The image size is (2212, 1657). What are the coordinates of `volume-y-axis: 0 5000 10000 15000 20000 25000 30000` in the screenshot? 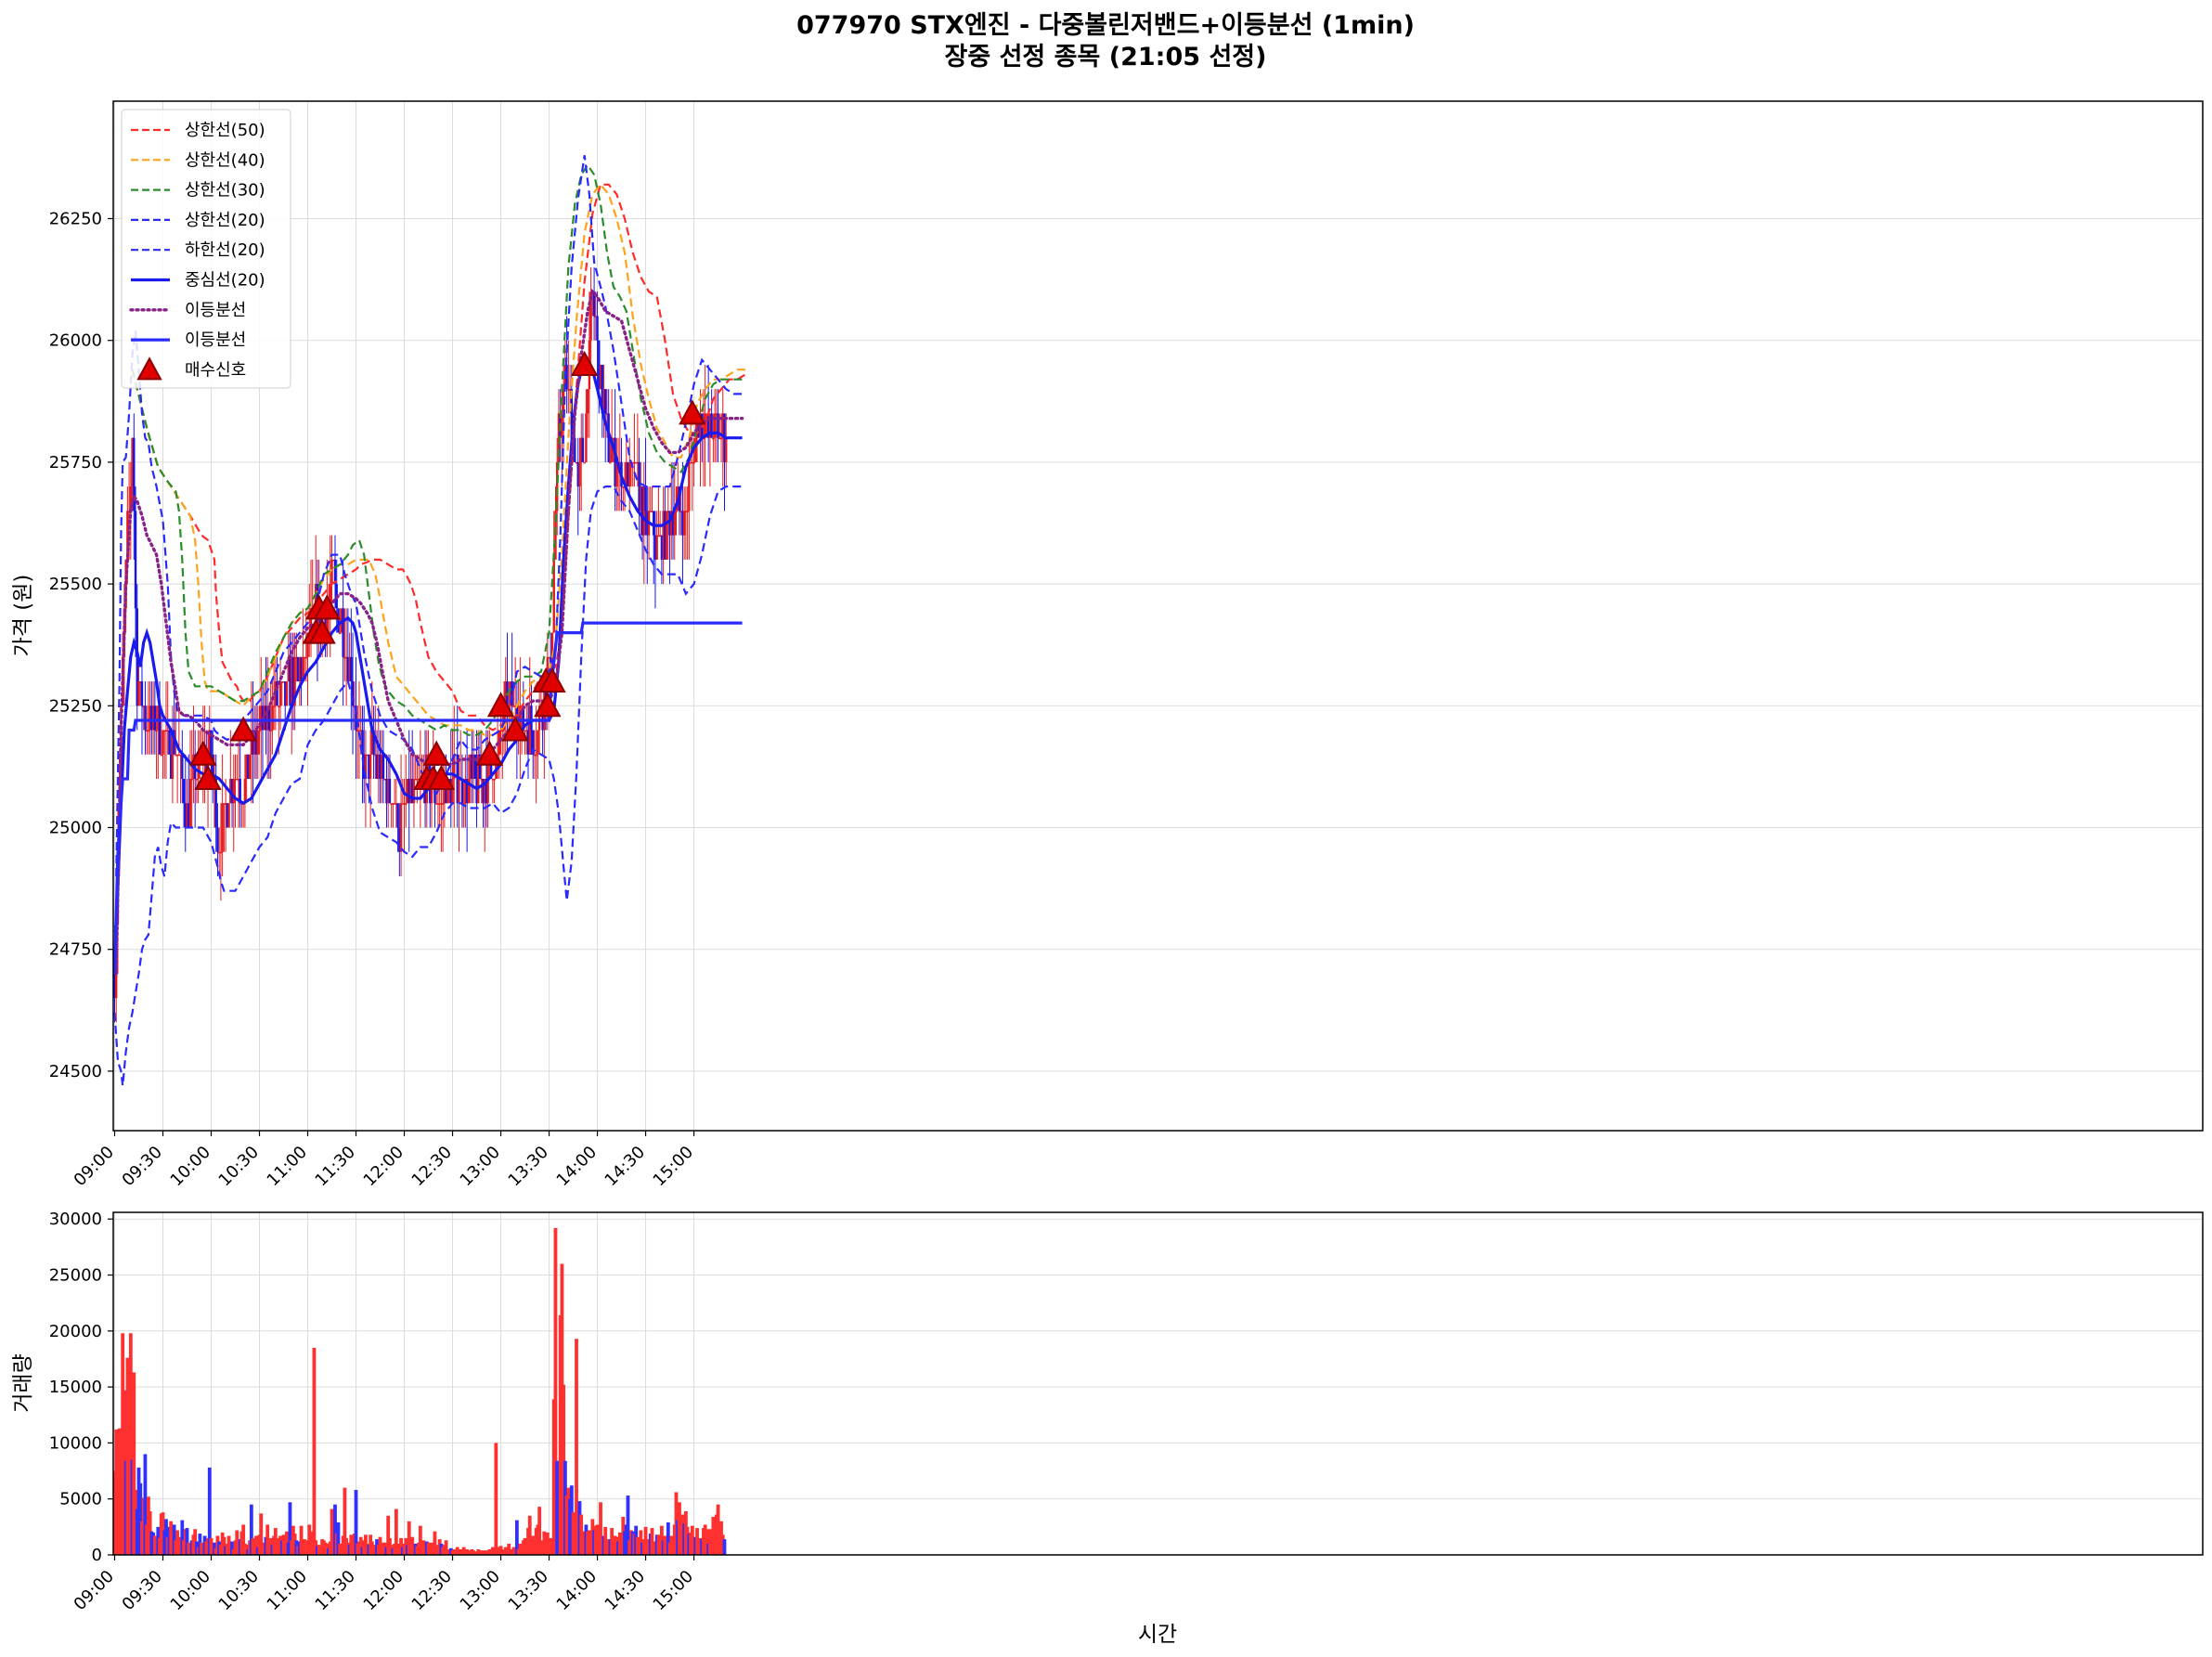 It's located at (81, 1387).